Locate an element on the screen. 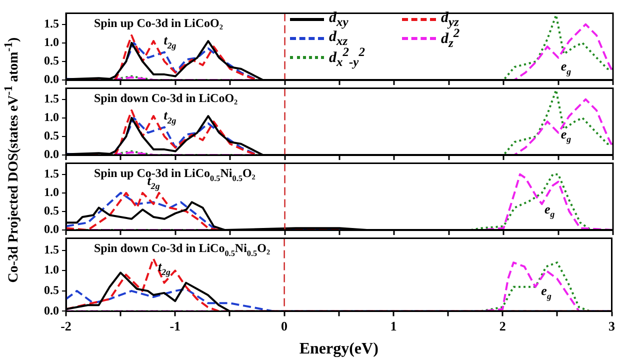 The width and height of the screenshot is (618, 362). x-tick-label: -1 is located at coordinates (175, 326).